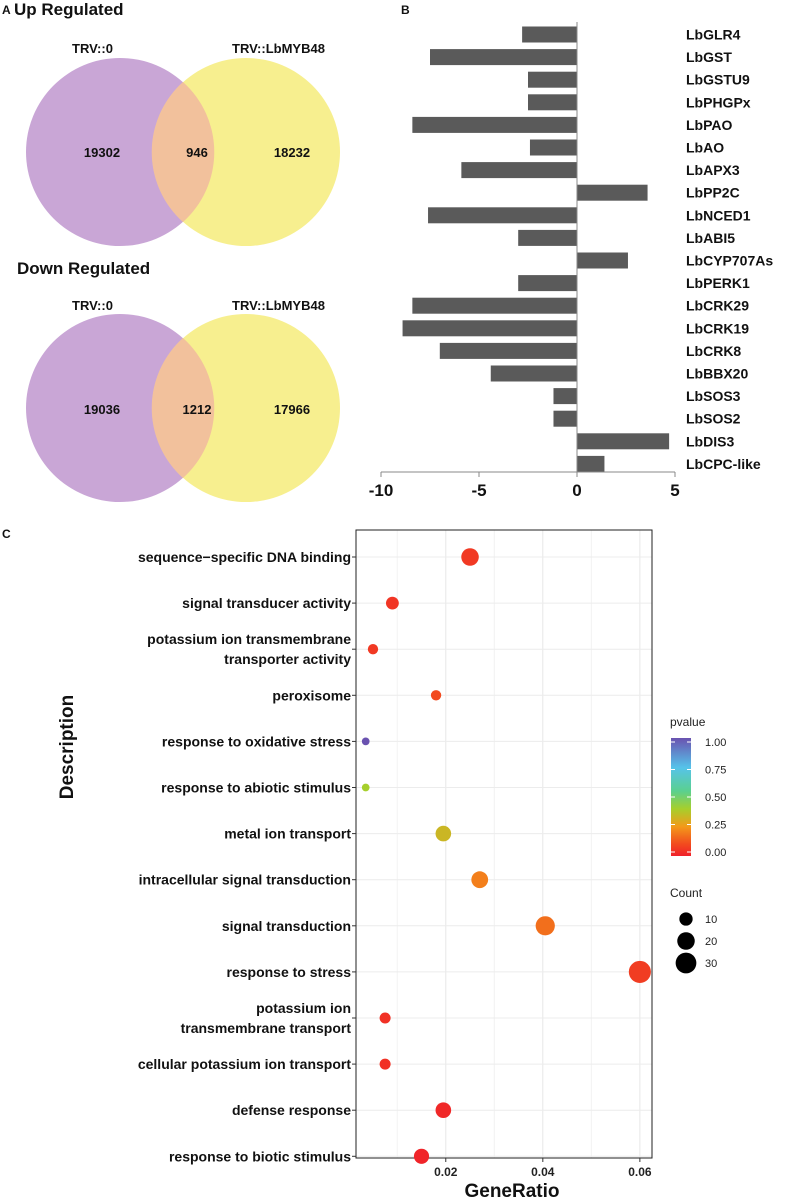  What do you see at coordinates (289, 972) in the screenshot?
I see `term-label: response to stress` at bounding box center [289, 972].